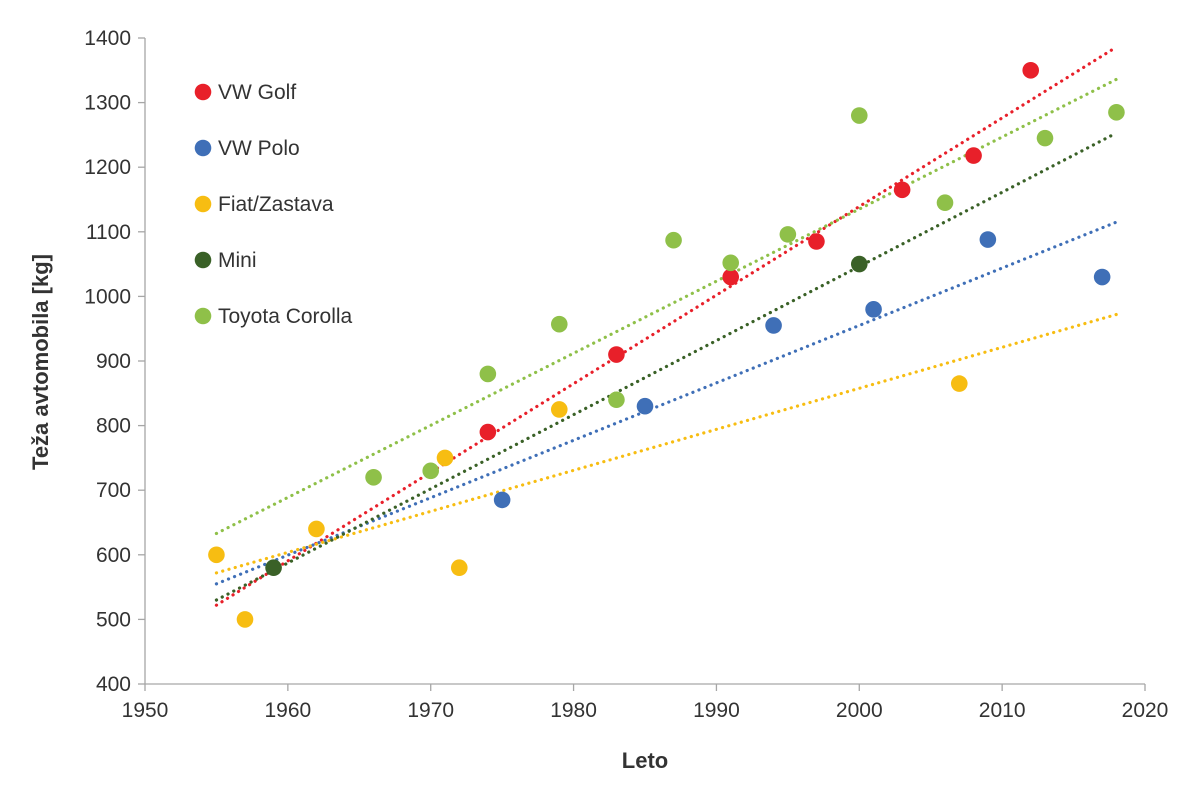  What do you see at coordinates (113, 426) in the screenshot?
I see `y-tick-label: 800` at bounding box center [113, 426].